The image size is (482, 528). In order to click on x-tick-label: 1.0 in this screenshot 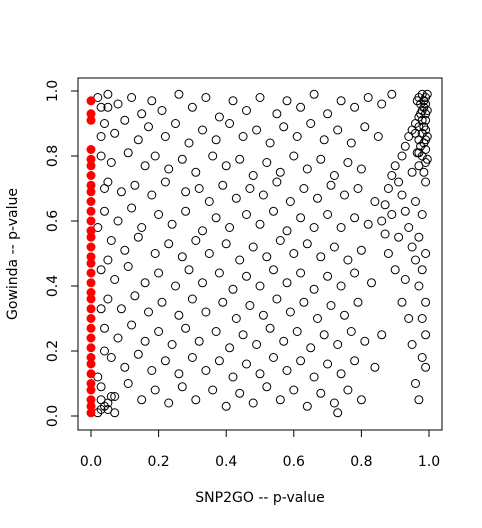, I will do `click(429, 462)`.